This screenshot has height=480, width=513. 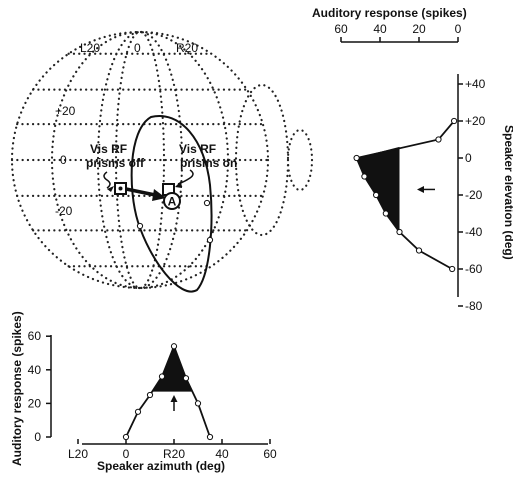 I want to click on elevation-right-tick-label: 0, so click(x=468, y=158).